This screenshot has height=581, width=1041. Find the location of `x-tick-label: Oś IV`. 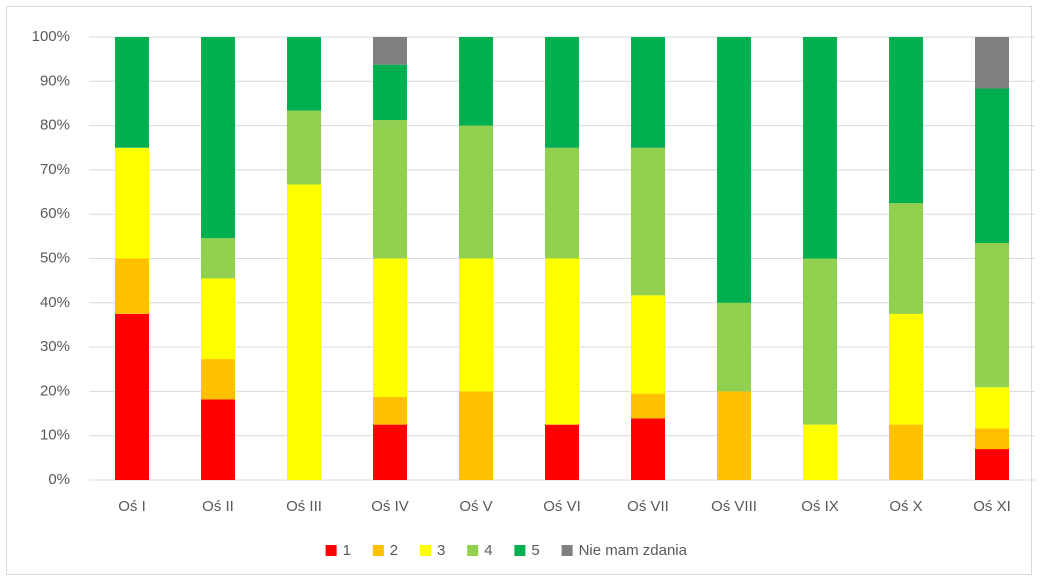

x-tick-label: Oś IV is located at coordinates (390, 506).